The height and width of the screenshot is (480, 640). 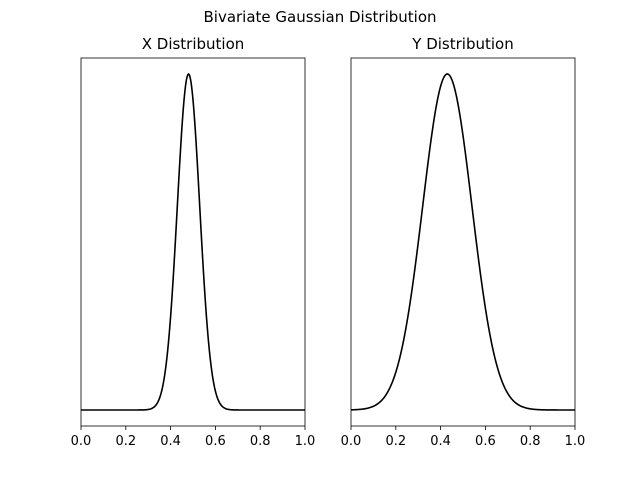 What do you see at coordinates (463, 437) in the screenshot?
I see `y-distribution-x-ticks: 0.0 0.2 0.4 0.6 0.8 1.0` at bounding box center [463, 437].